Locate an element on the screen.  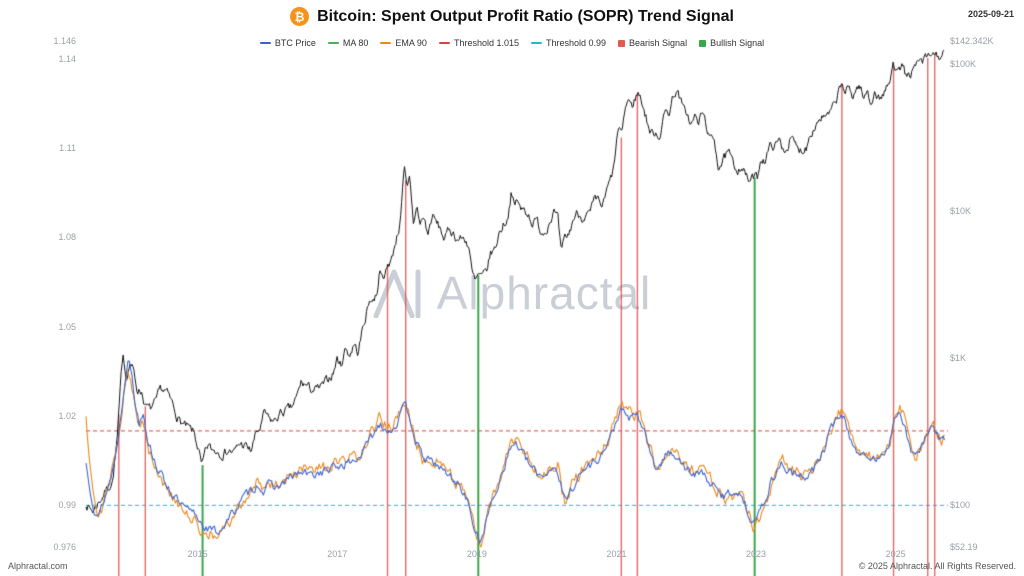
legend-label: Threshold 0.99 is located at coordinates (576, 43).